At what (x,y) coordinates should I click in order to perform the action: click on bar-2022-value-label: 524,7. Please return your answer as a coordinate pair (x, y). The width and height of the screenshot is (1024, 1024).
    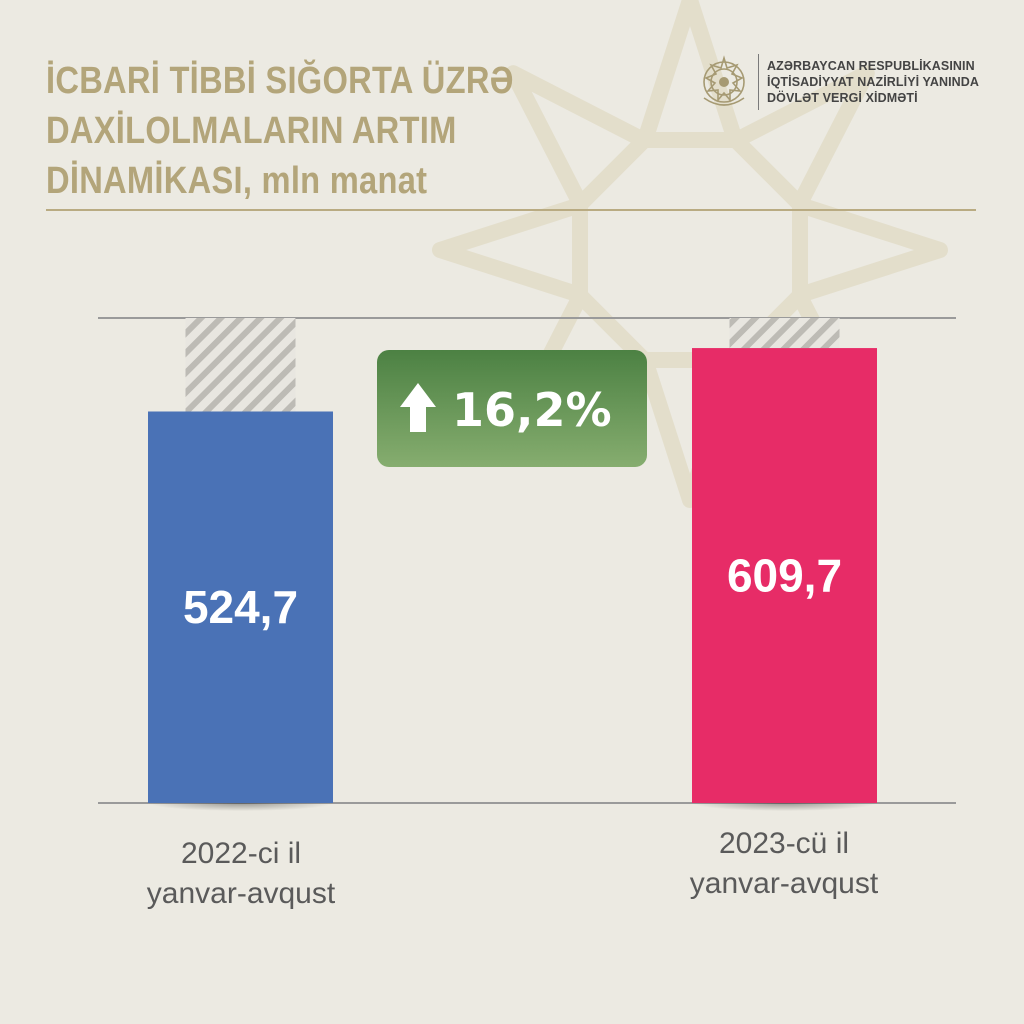
    Looking at the image, I should click on (240, 607).